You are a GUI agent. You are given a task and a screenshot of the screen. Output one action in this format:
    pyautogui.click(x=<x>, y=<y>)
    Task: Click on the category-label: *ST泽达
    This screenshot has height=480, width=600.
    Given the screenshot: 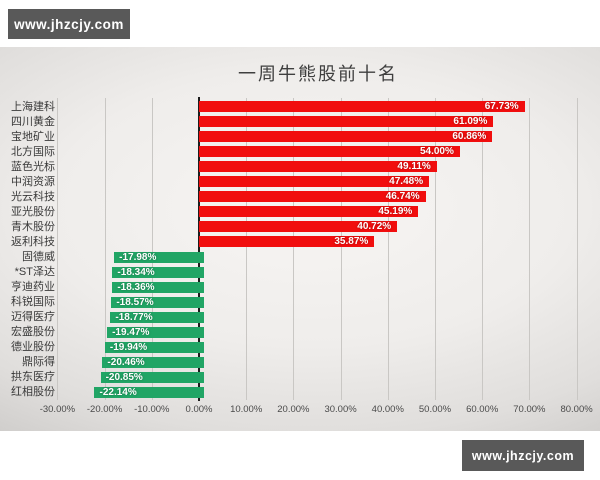 What is the action you would take?
    pyautogui.click(x=34, y=272)
    